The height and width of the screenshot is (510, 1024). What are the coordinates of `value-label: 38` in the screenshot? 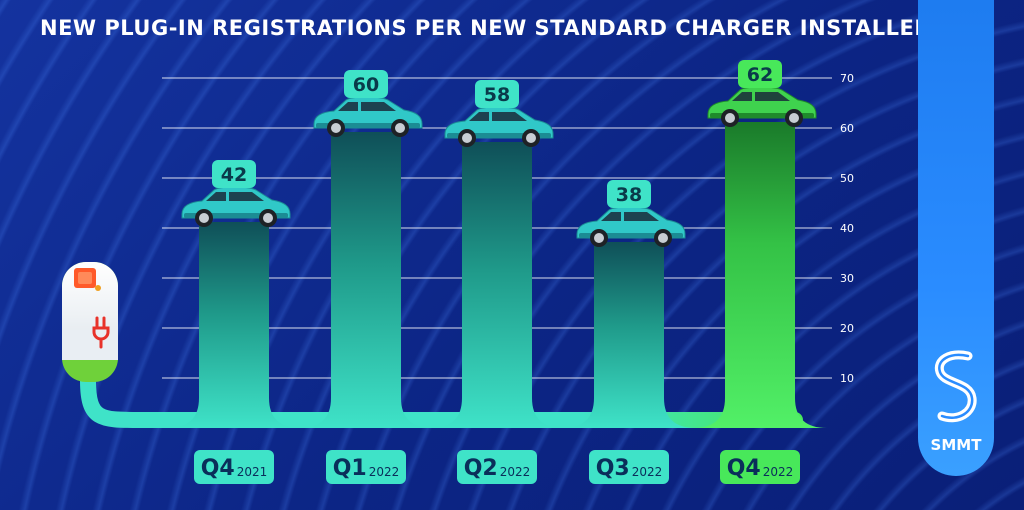 It's located at (629, 195).